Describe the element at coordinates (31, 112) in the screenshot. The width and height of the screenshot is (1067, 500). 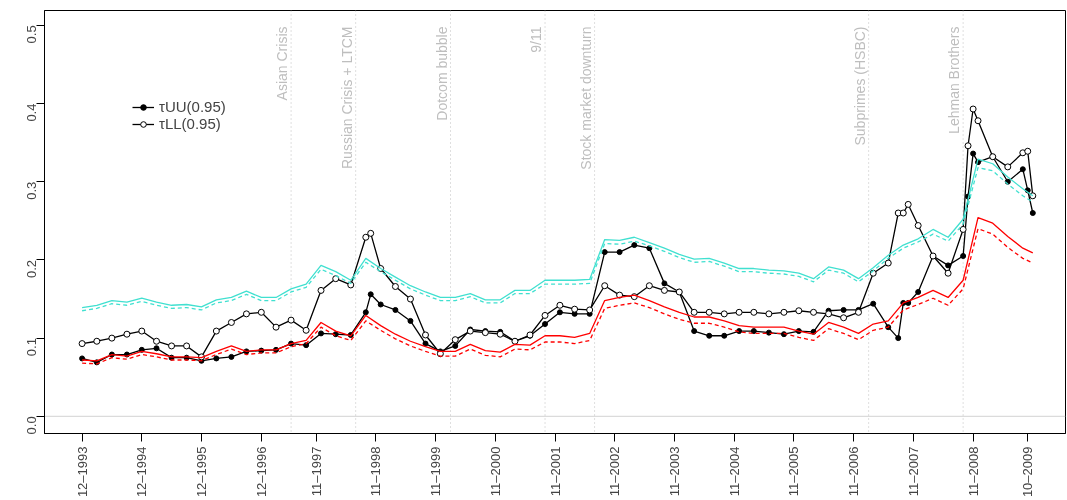
I see `y-tick-label: 0.4` at that location.